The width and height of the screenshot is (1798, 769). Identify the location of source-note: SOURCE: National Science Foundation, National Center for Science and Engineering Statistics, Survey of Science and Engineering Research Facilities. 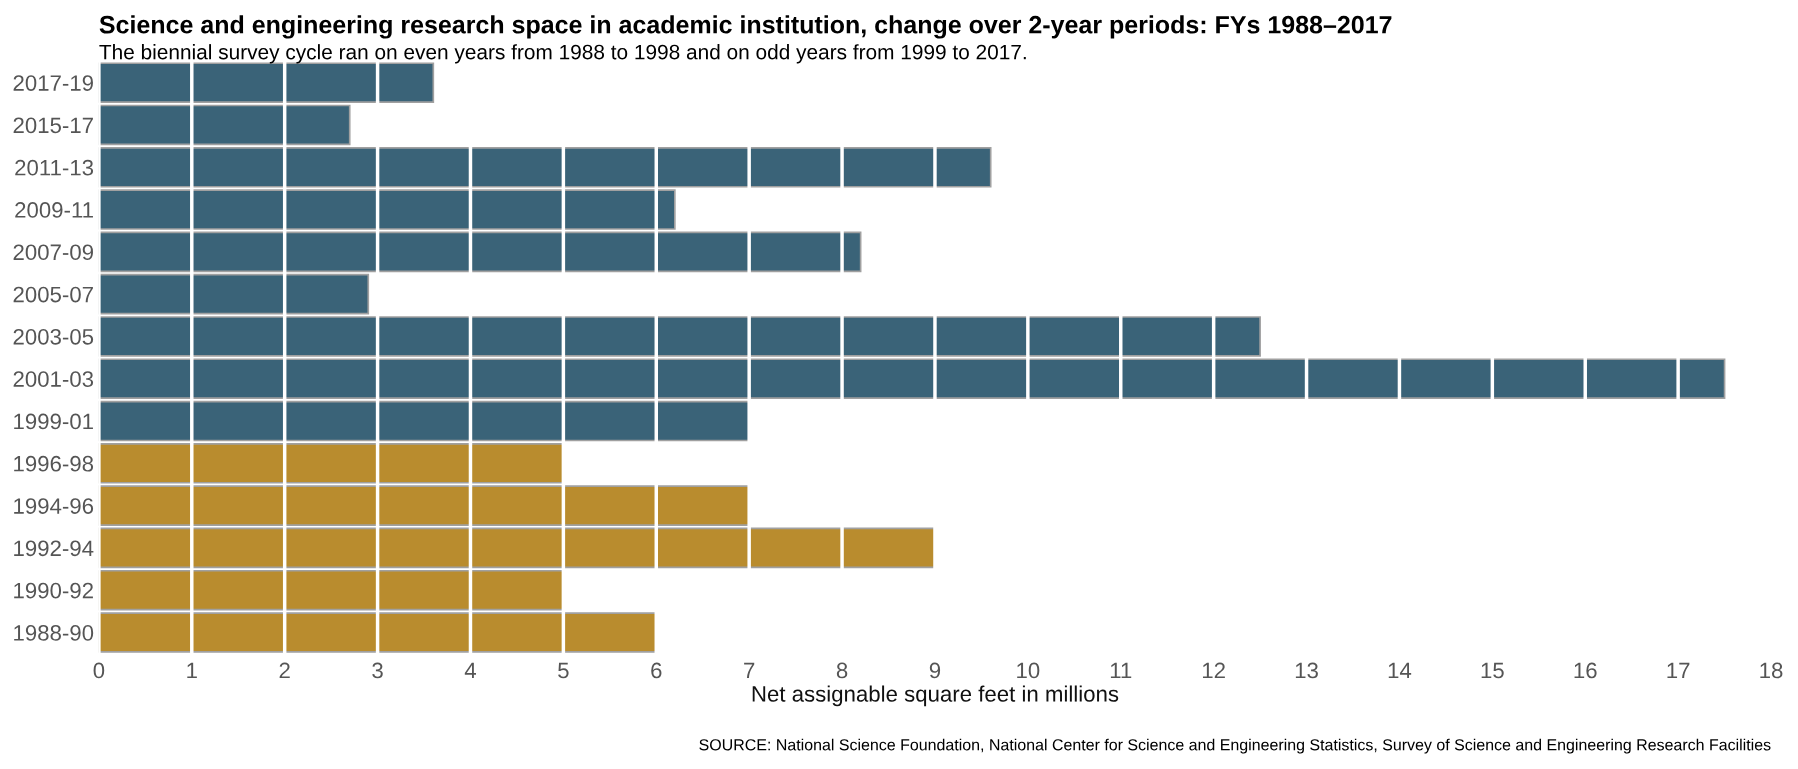
(1235, 746).